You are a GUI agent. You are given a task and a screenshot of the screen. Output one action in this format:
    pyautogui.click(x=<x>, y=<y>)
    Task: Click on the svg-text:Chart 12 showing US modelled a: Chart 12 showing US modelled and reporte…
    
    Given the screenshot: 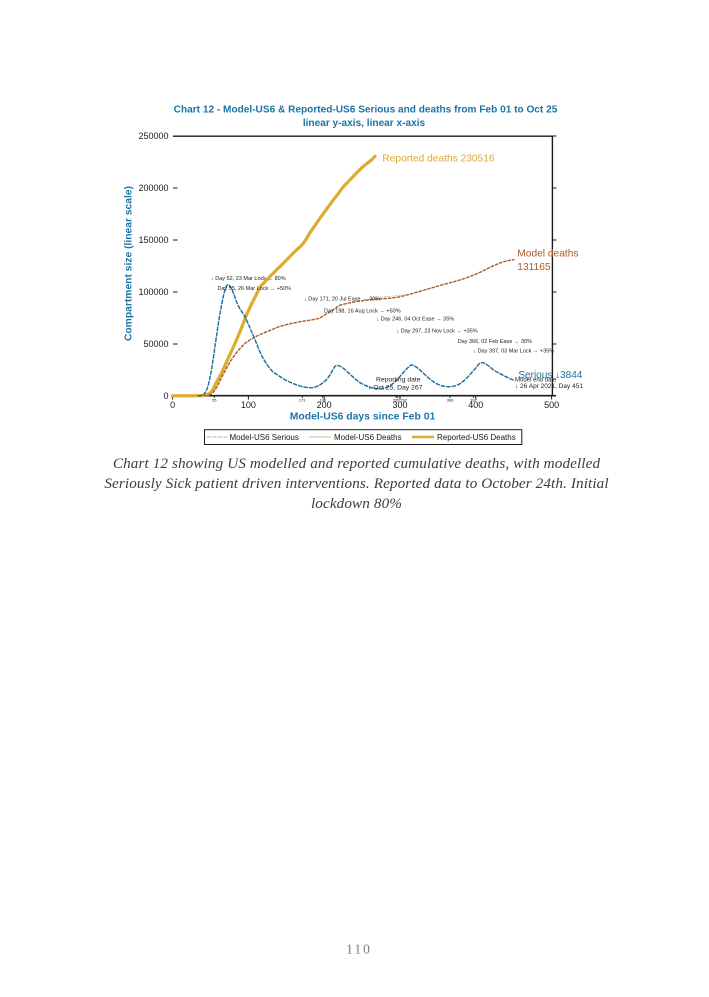 What is the action you would take?
    pyautogui.click(x=357, y=463)
    